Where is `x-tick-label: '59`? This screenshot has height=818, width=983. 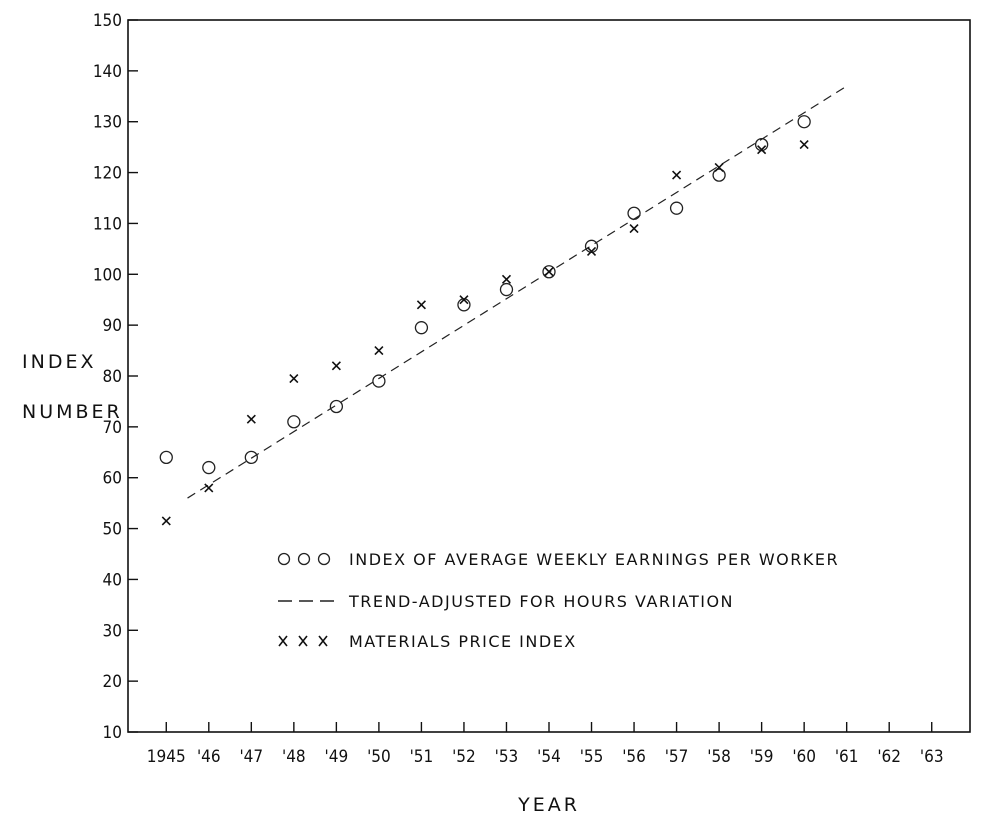
x-tick-label: '59 is located at coordinates (762, 757).